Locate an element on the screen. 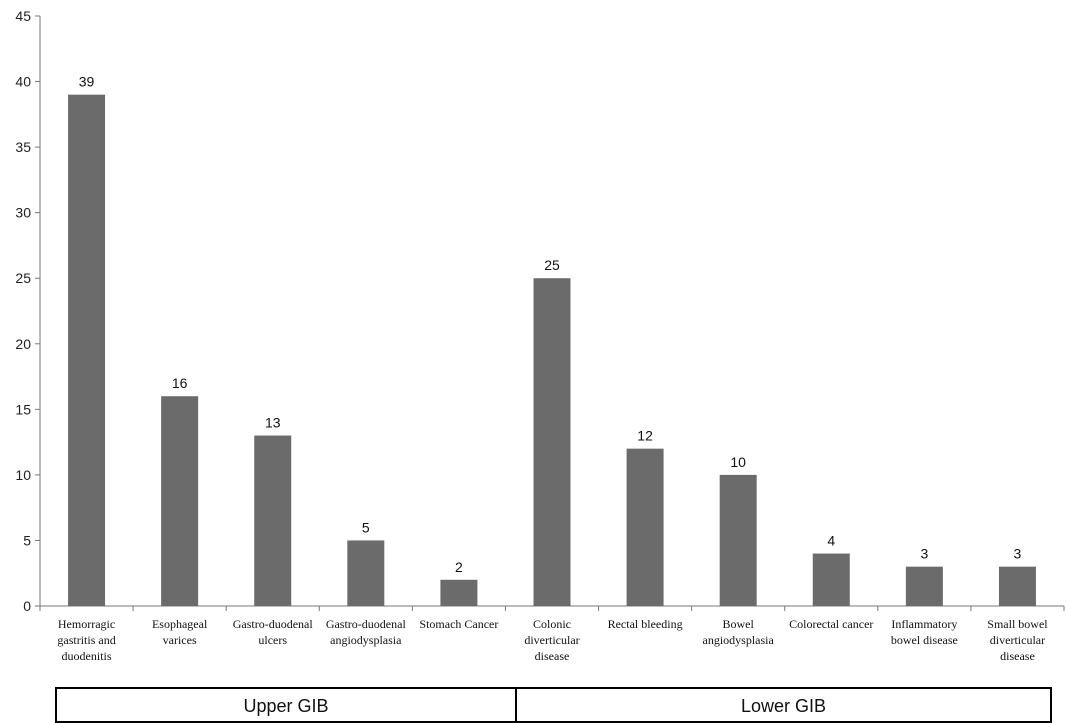 The image size is (1066, 723). data-label: 12 is located at coordinates (645, 436).